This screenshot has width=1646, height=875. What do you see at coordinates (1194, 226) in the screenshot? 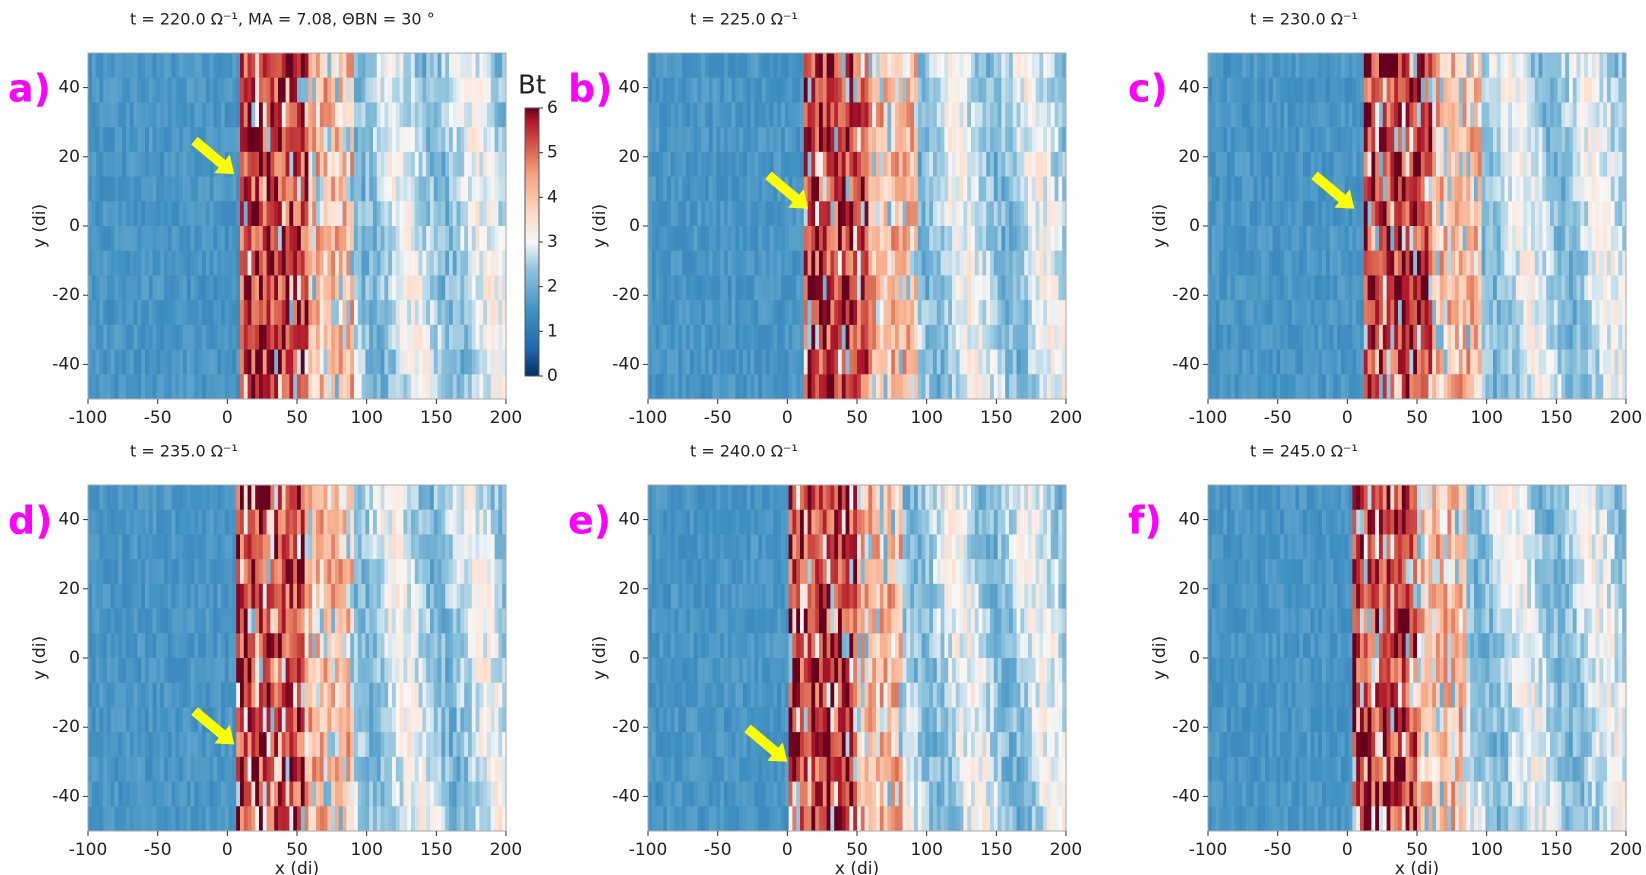
I see `y-tick-label: 0` at bounding box center [1194, 226].